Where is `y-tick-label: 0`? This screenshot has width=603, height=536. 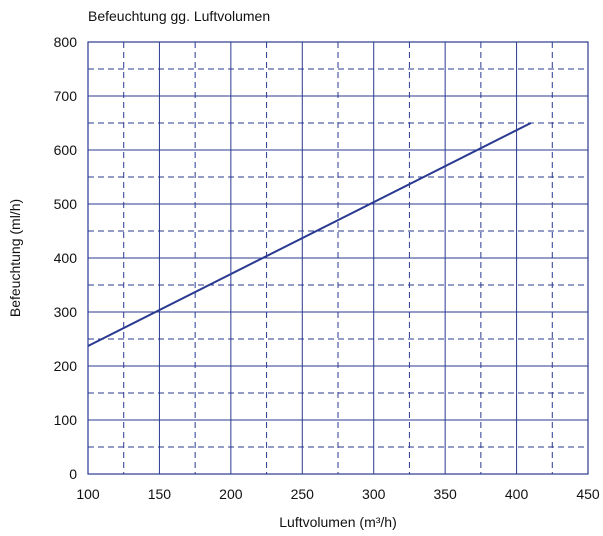 y-tick-label: 0 is located at coordinates (73, 474).